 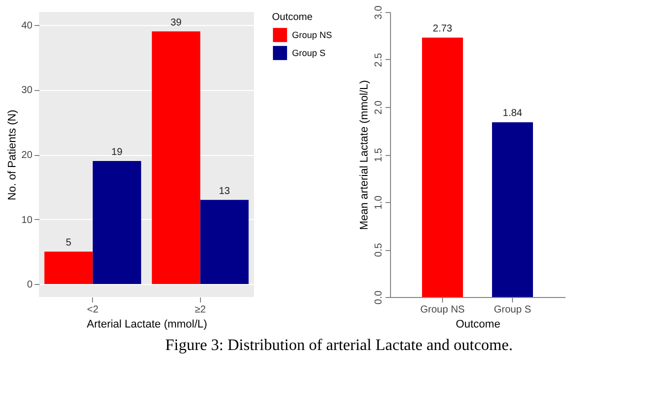 I want to click on y-tick-label: 1.0, so click(x=379, y=202).